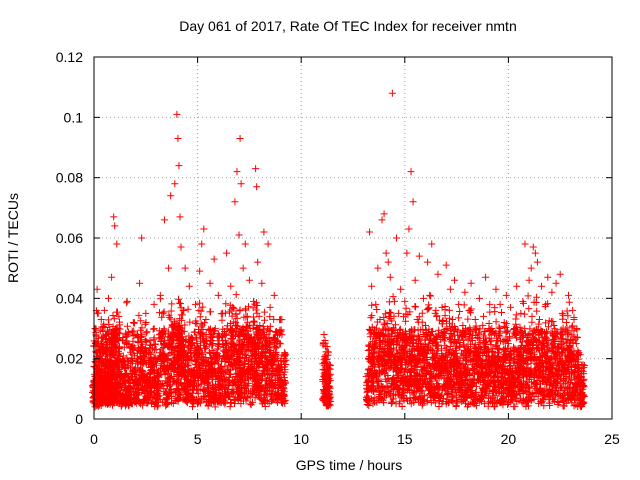  Describe the element at coordinates (79, 419) in the screenshot. I see `y-tick-label: 0` at that location.